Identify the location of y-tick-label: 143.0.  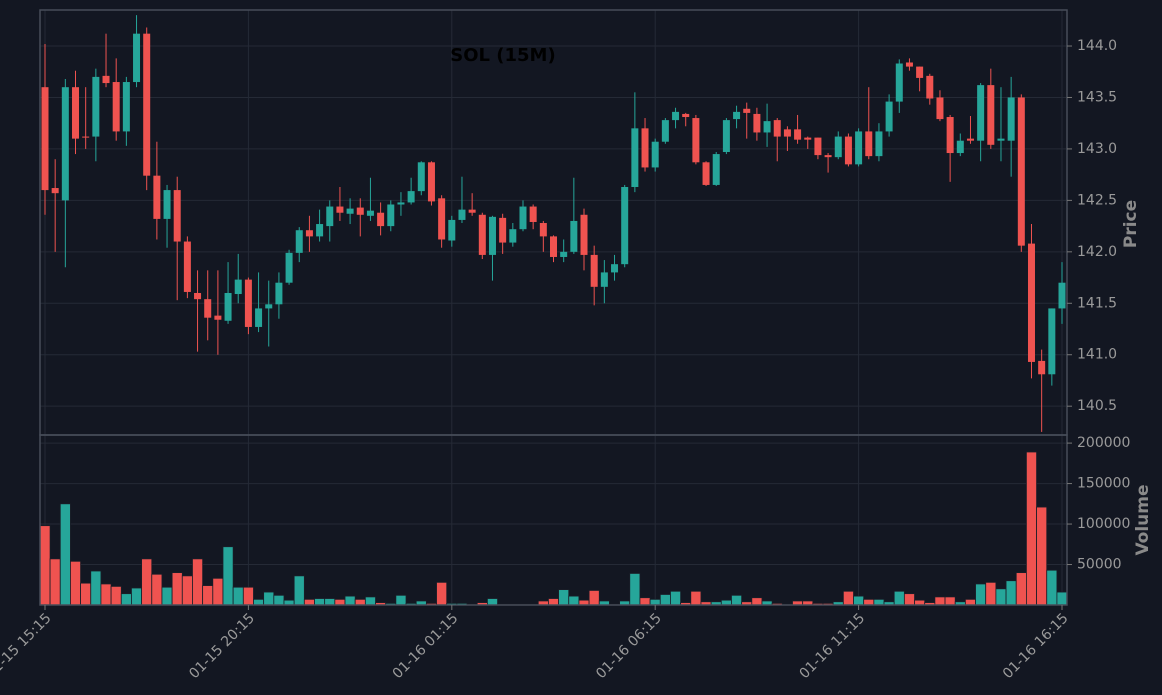
(1097, 149).